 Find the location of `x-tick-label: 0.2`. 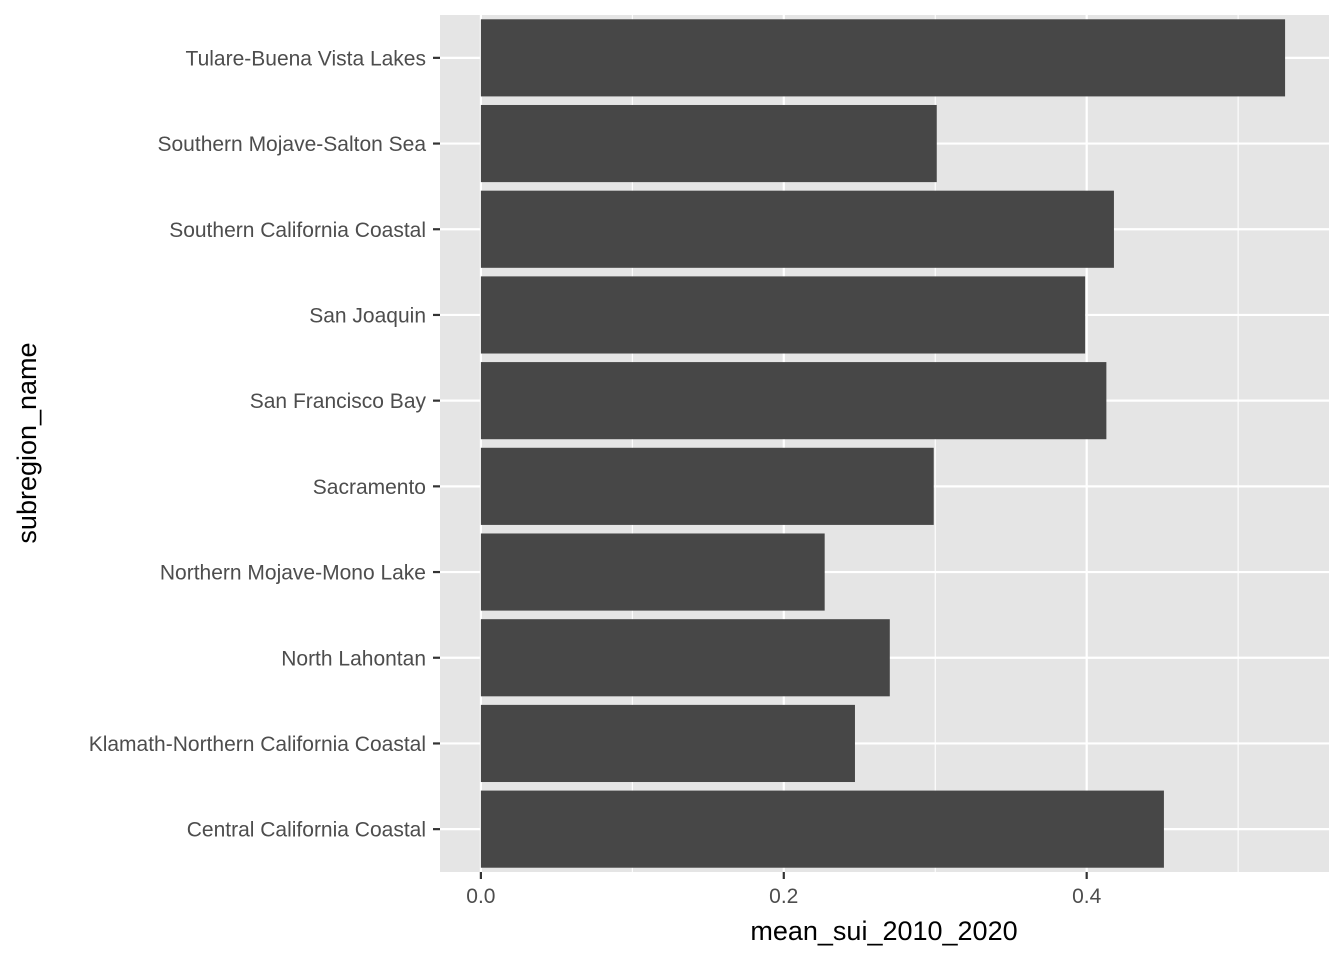

x-tick-label: 0.2 is located at coordinates (783, 896).